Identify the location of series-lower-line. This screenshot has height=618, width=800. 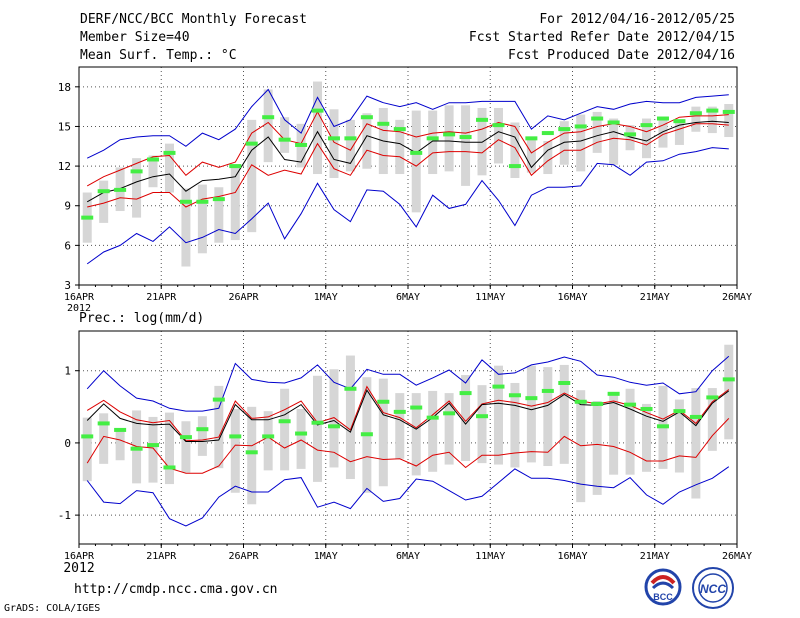
(408, 446).